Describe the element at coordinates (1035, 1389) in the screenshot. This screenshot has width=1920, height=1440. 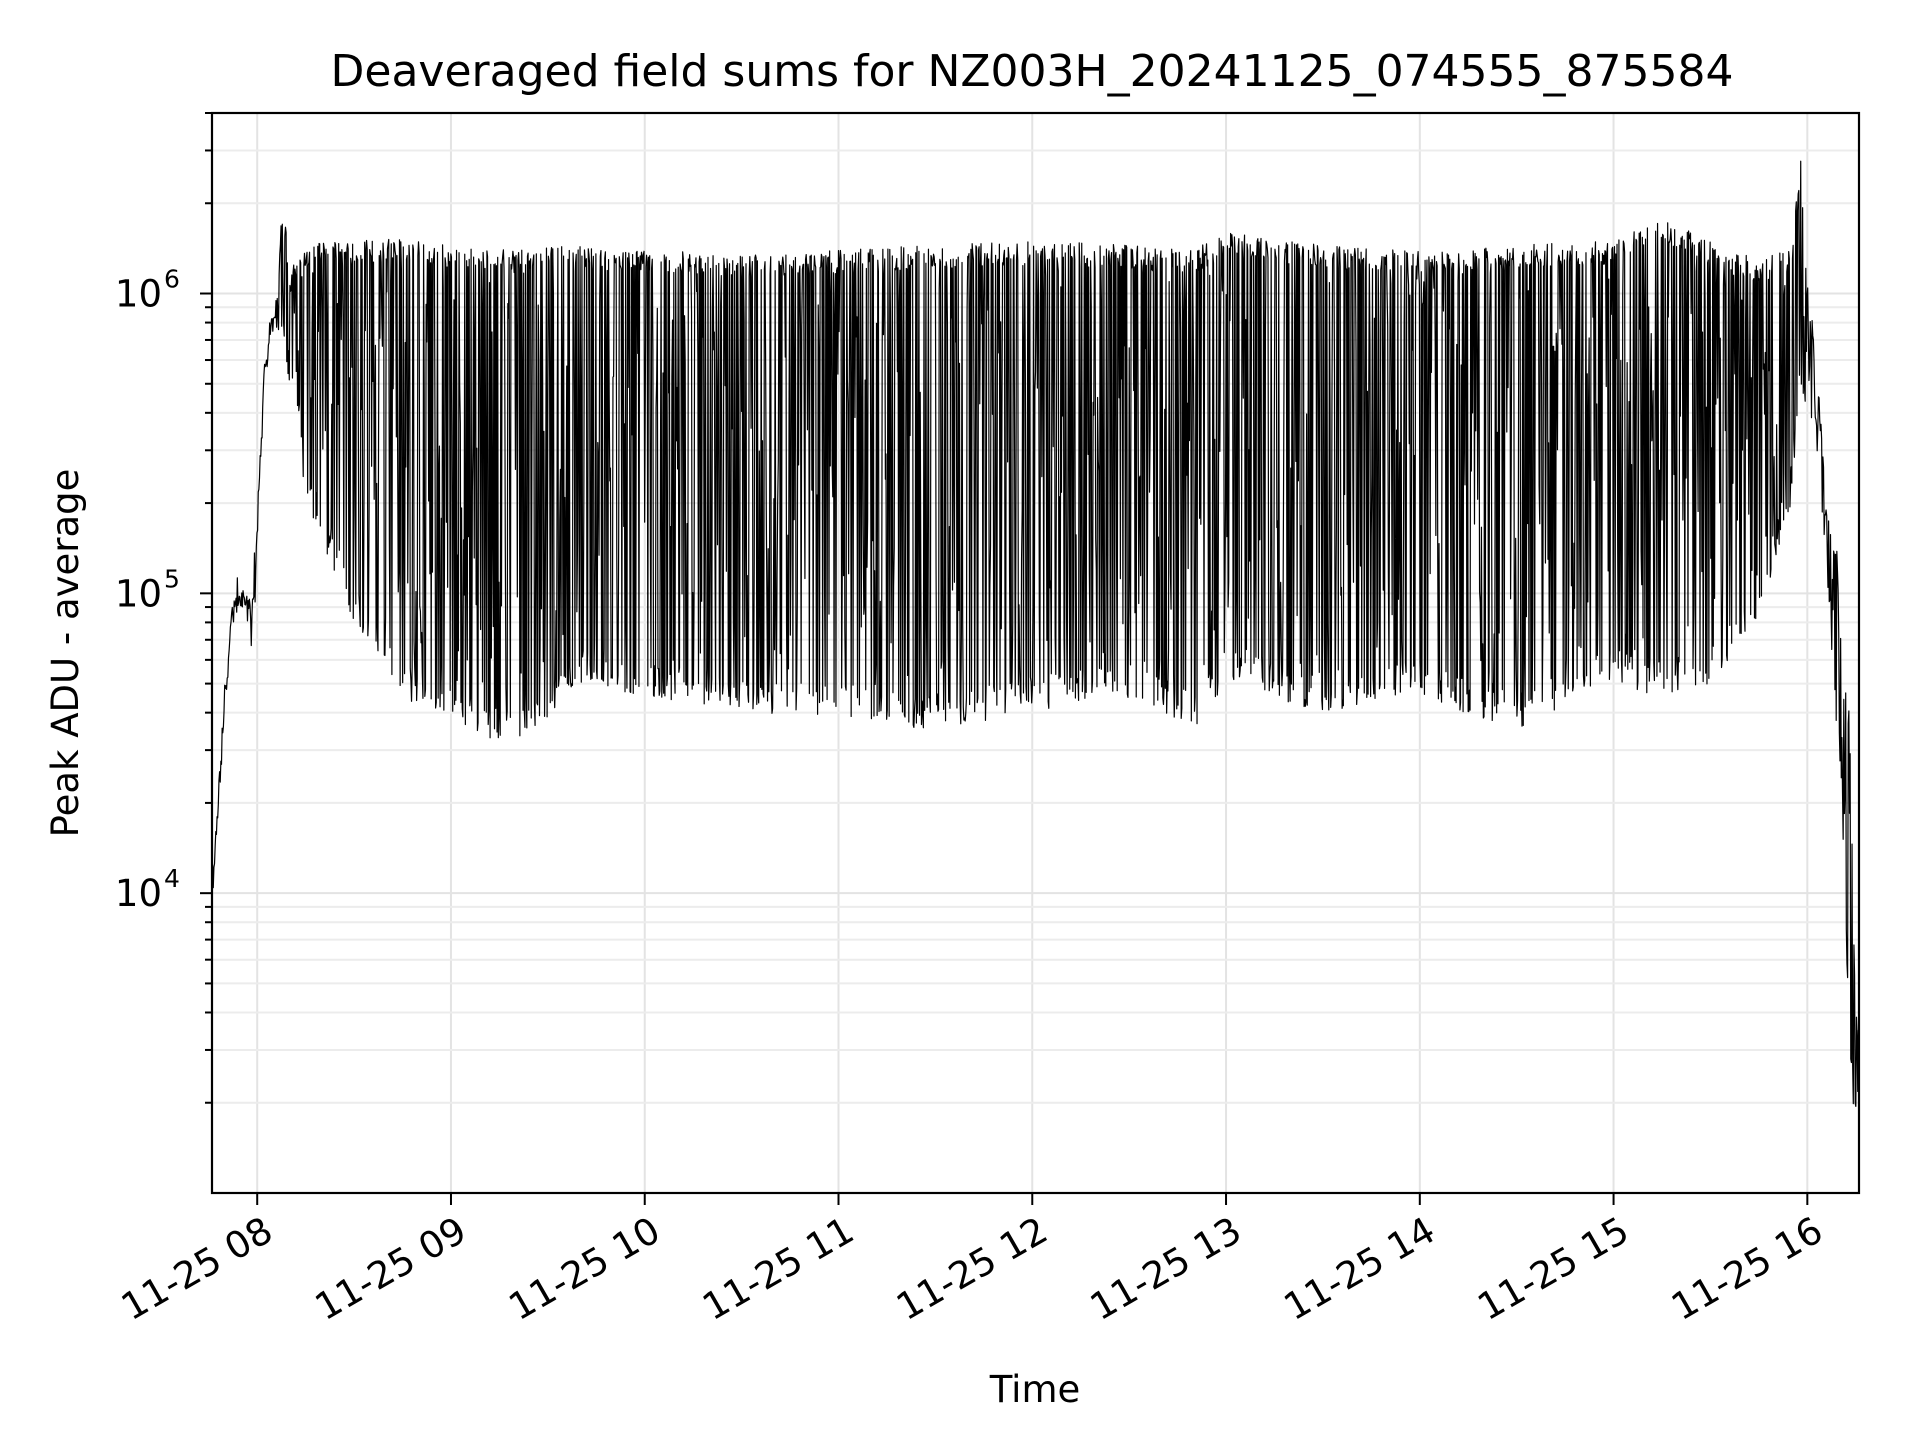
I see `x-axis-label: Time` at that location.